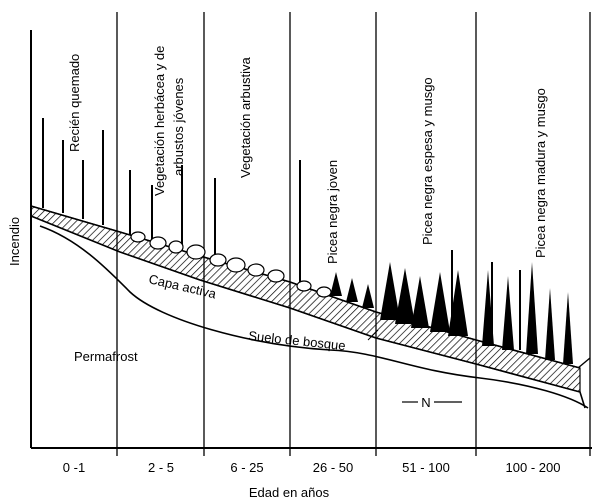 The height and width of the screenshot is (504, 598). Describe the element at coordinates (584, 363) in the screenshot. I see `profile-end-arrow` at that location.